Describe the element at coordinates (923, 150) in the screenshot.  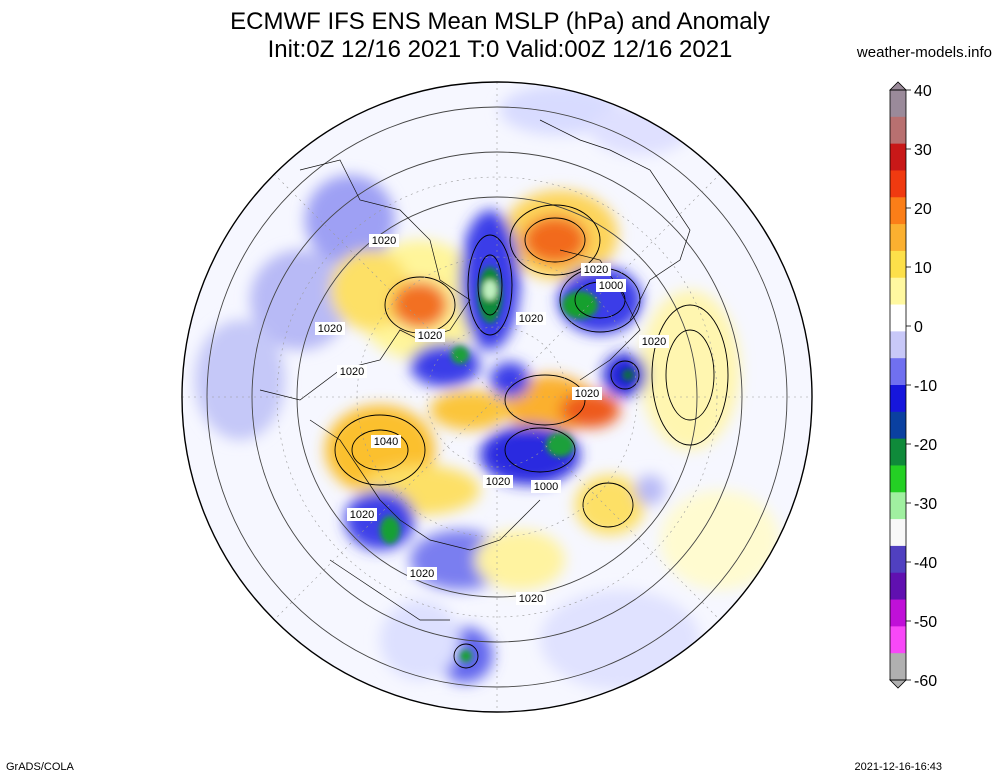
I see `colorbar-tick-label: 30` at that location.